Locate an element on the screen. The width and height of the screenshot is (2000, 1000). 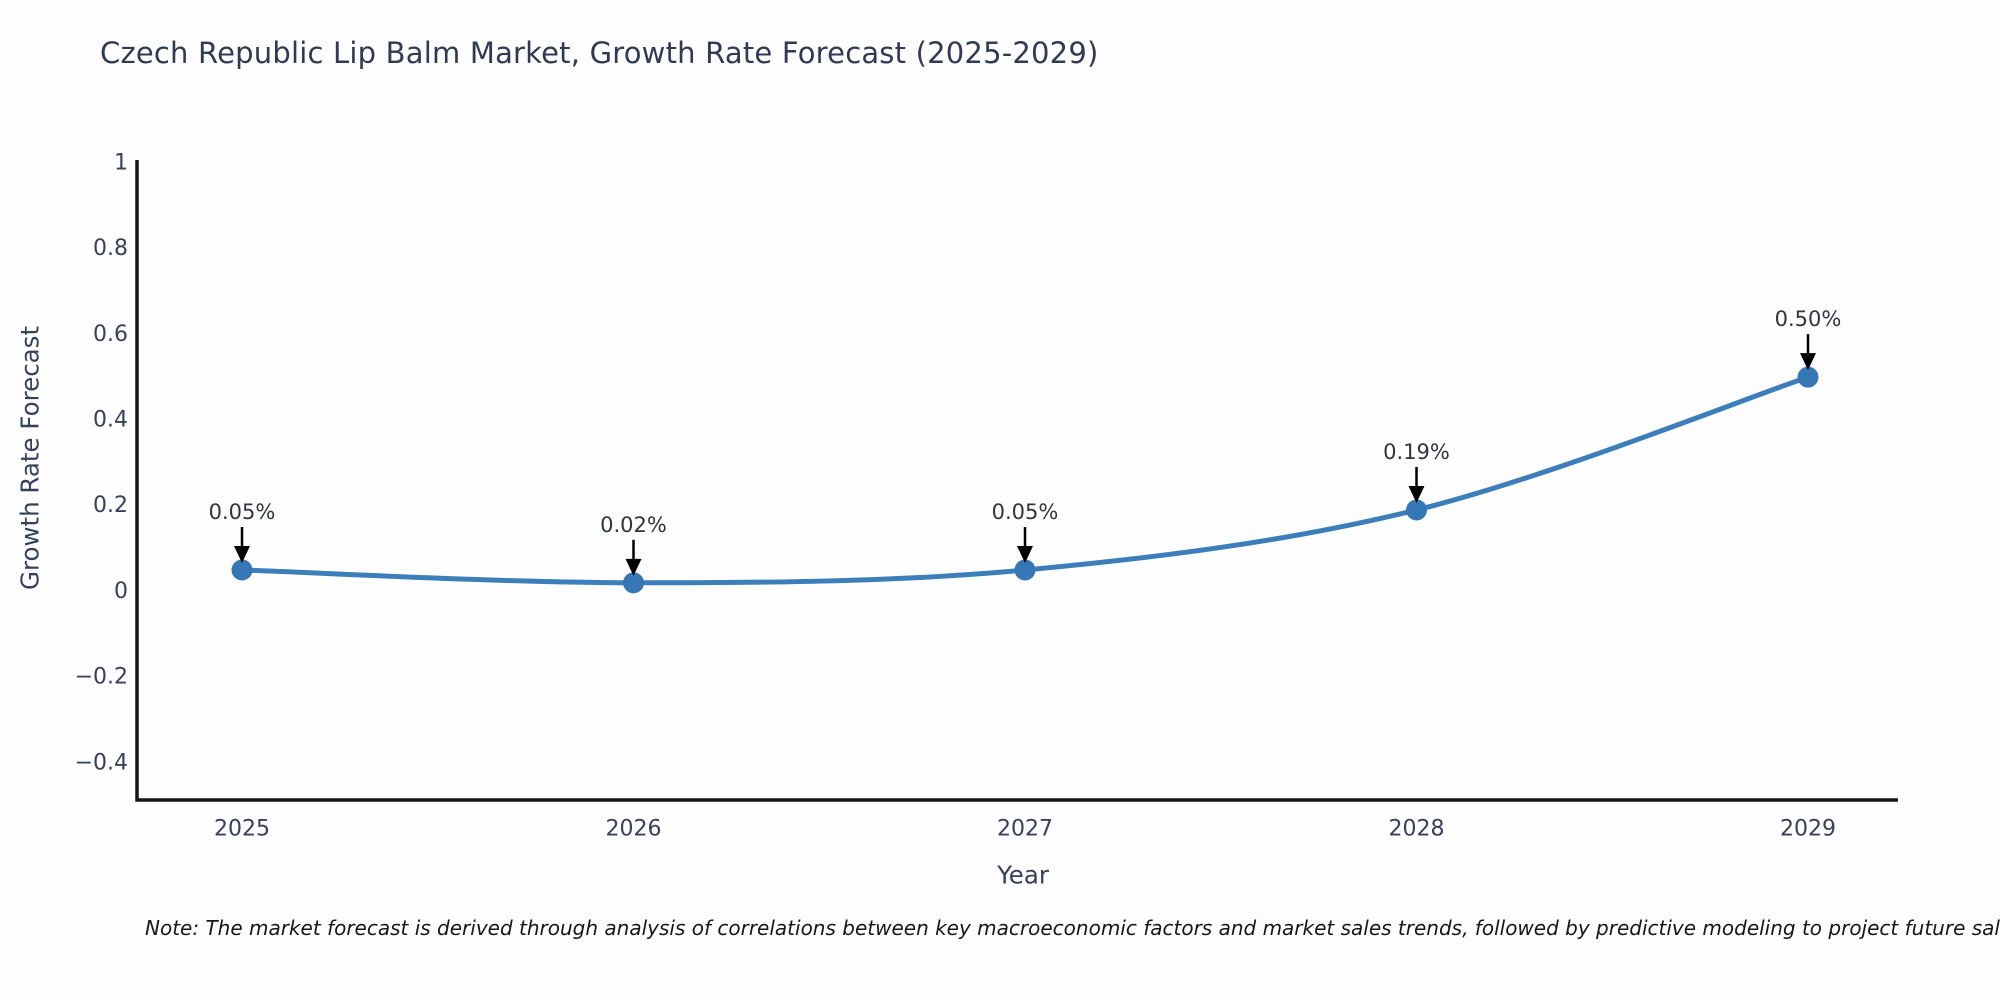
y-tick-label: 1 is located at coordinates (121, 162).